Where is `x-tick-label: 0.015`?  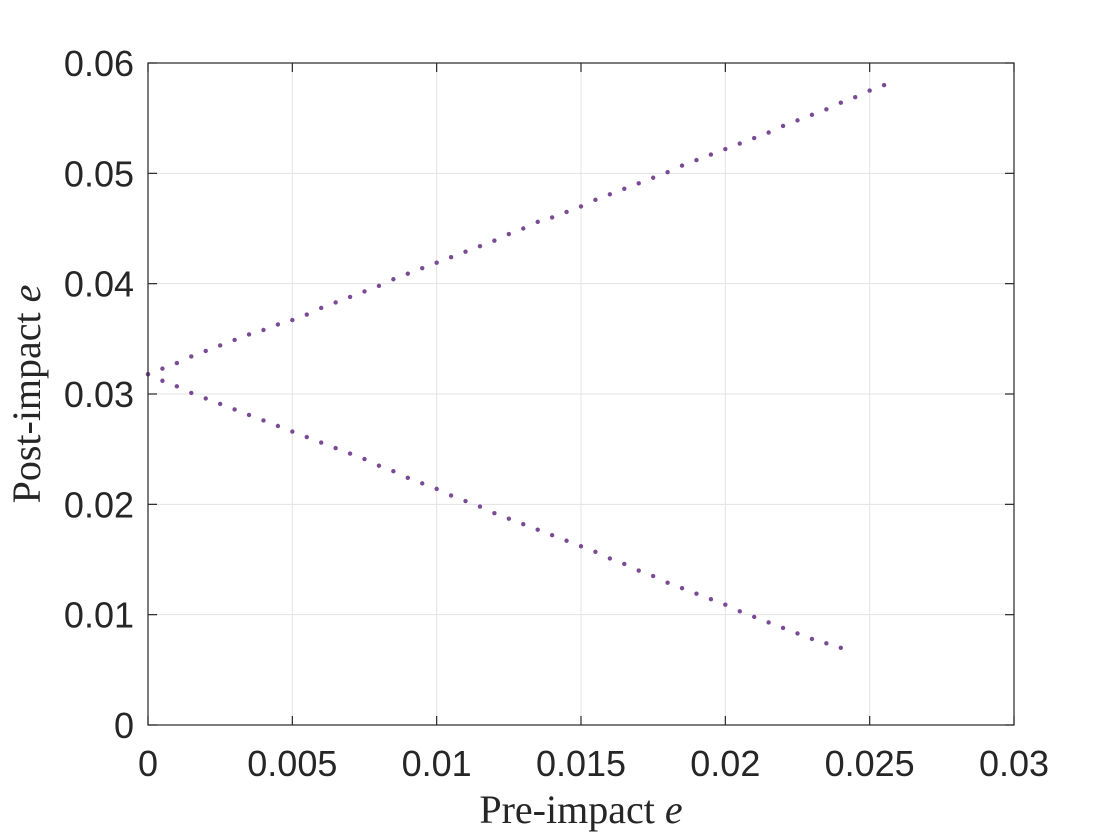
x-tick-label: 0.015 is located at coordinates (581, 763).